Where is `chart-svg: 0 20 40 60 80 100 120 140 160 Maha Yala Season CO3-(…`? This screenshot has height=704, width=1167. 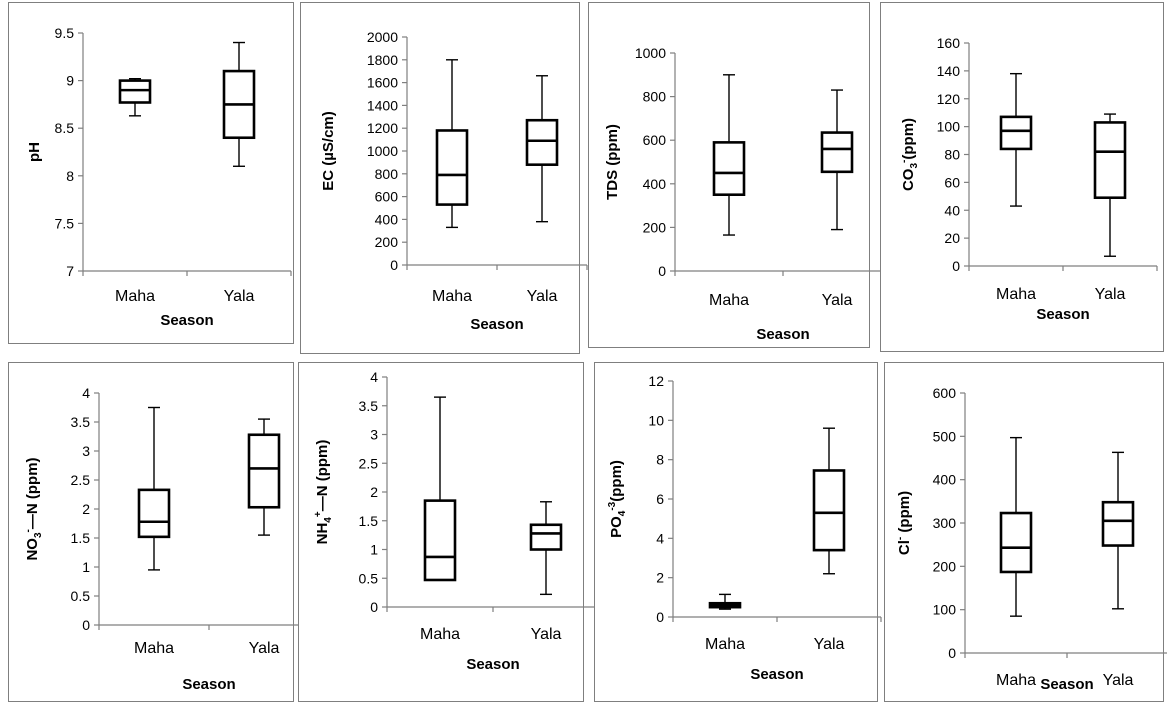 chart-svg: 0 20 40 60 80 100 120 140 160 Maha Yala Season CO3-(… is located at coordinates (1028, 179).